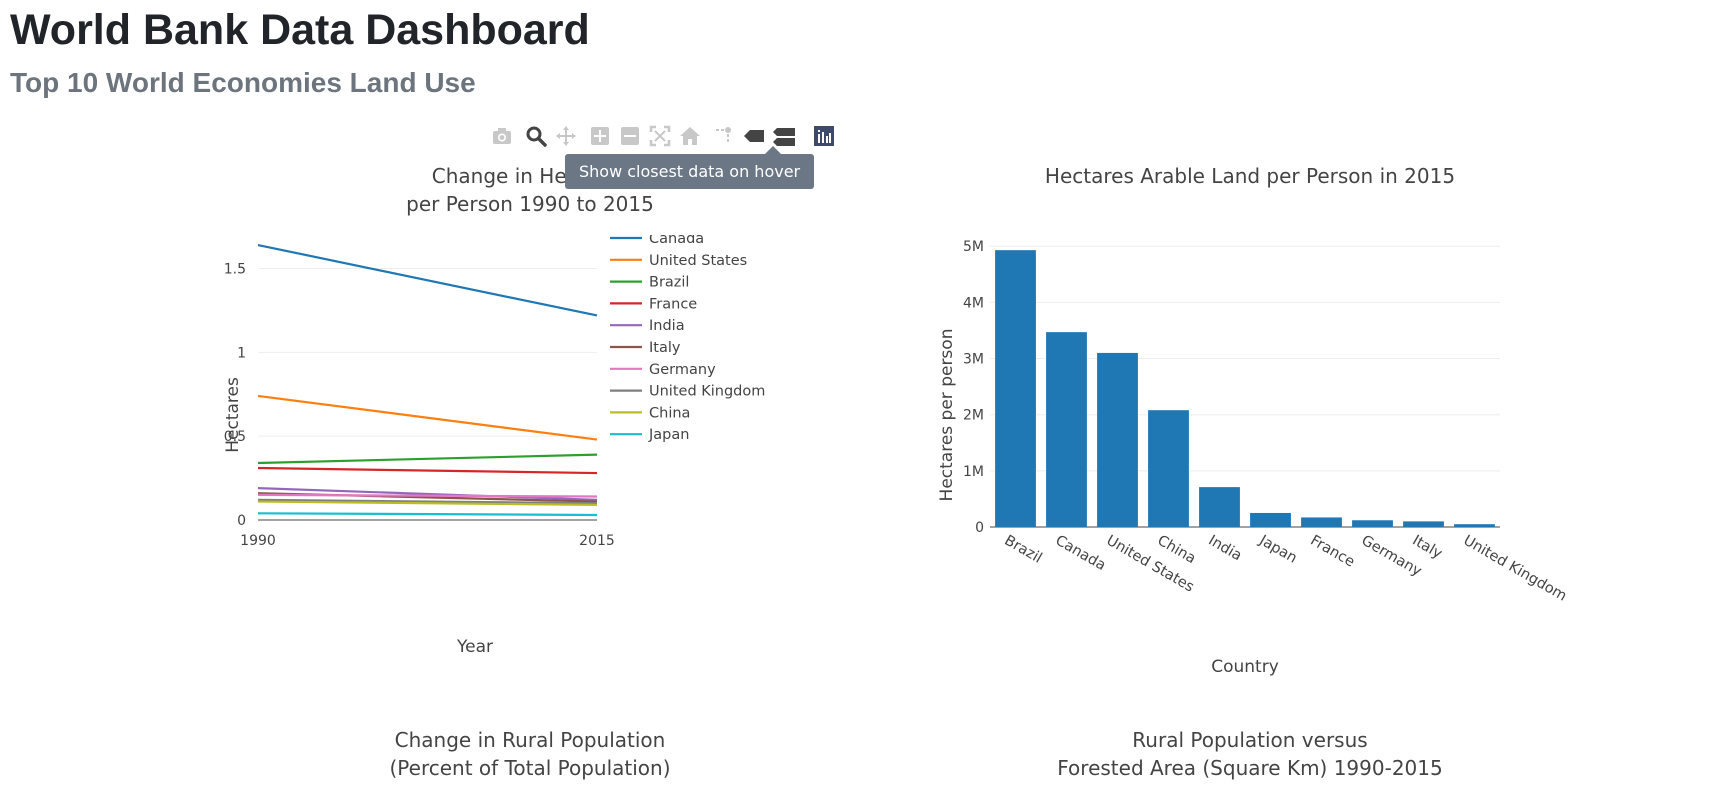 Image resolution: width=1730 pixels, height=796 pixels. I want to click on camera-icon, so click(502, 136).